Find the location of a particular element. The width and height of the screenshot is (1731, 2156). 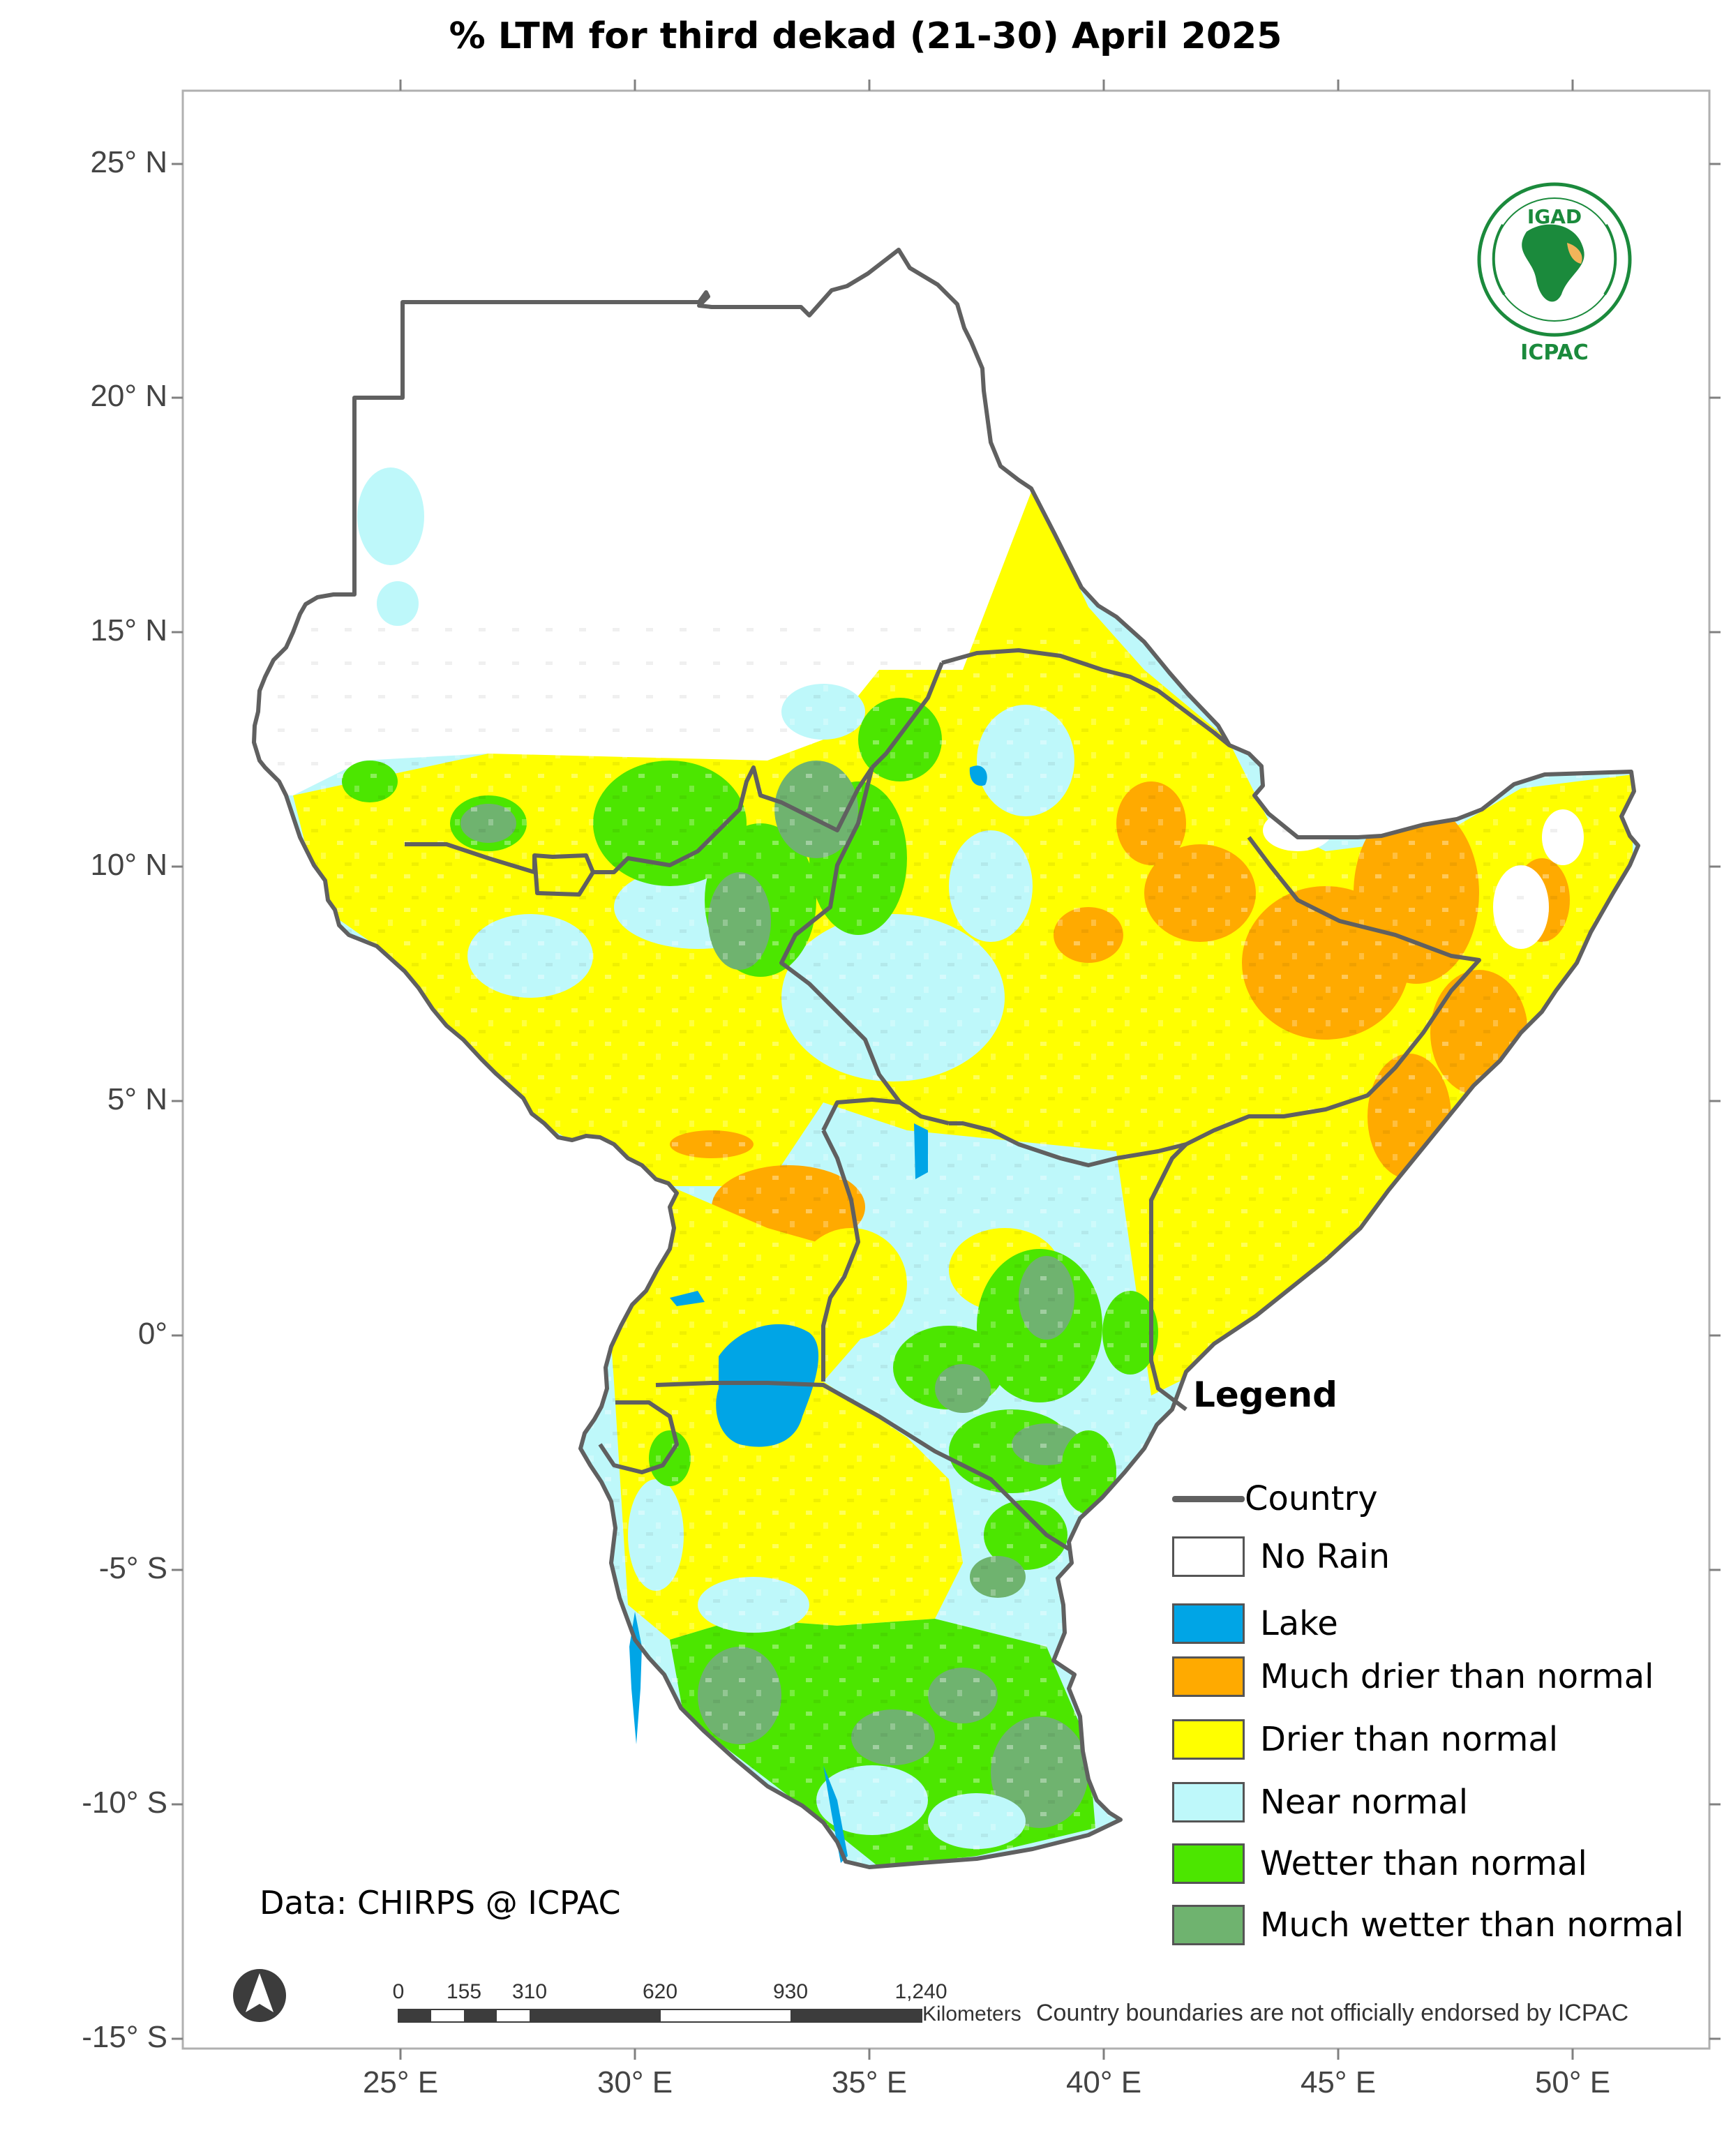

lat-label-5s: -5° S is located at coordinates (132, 1568).